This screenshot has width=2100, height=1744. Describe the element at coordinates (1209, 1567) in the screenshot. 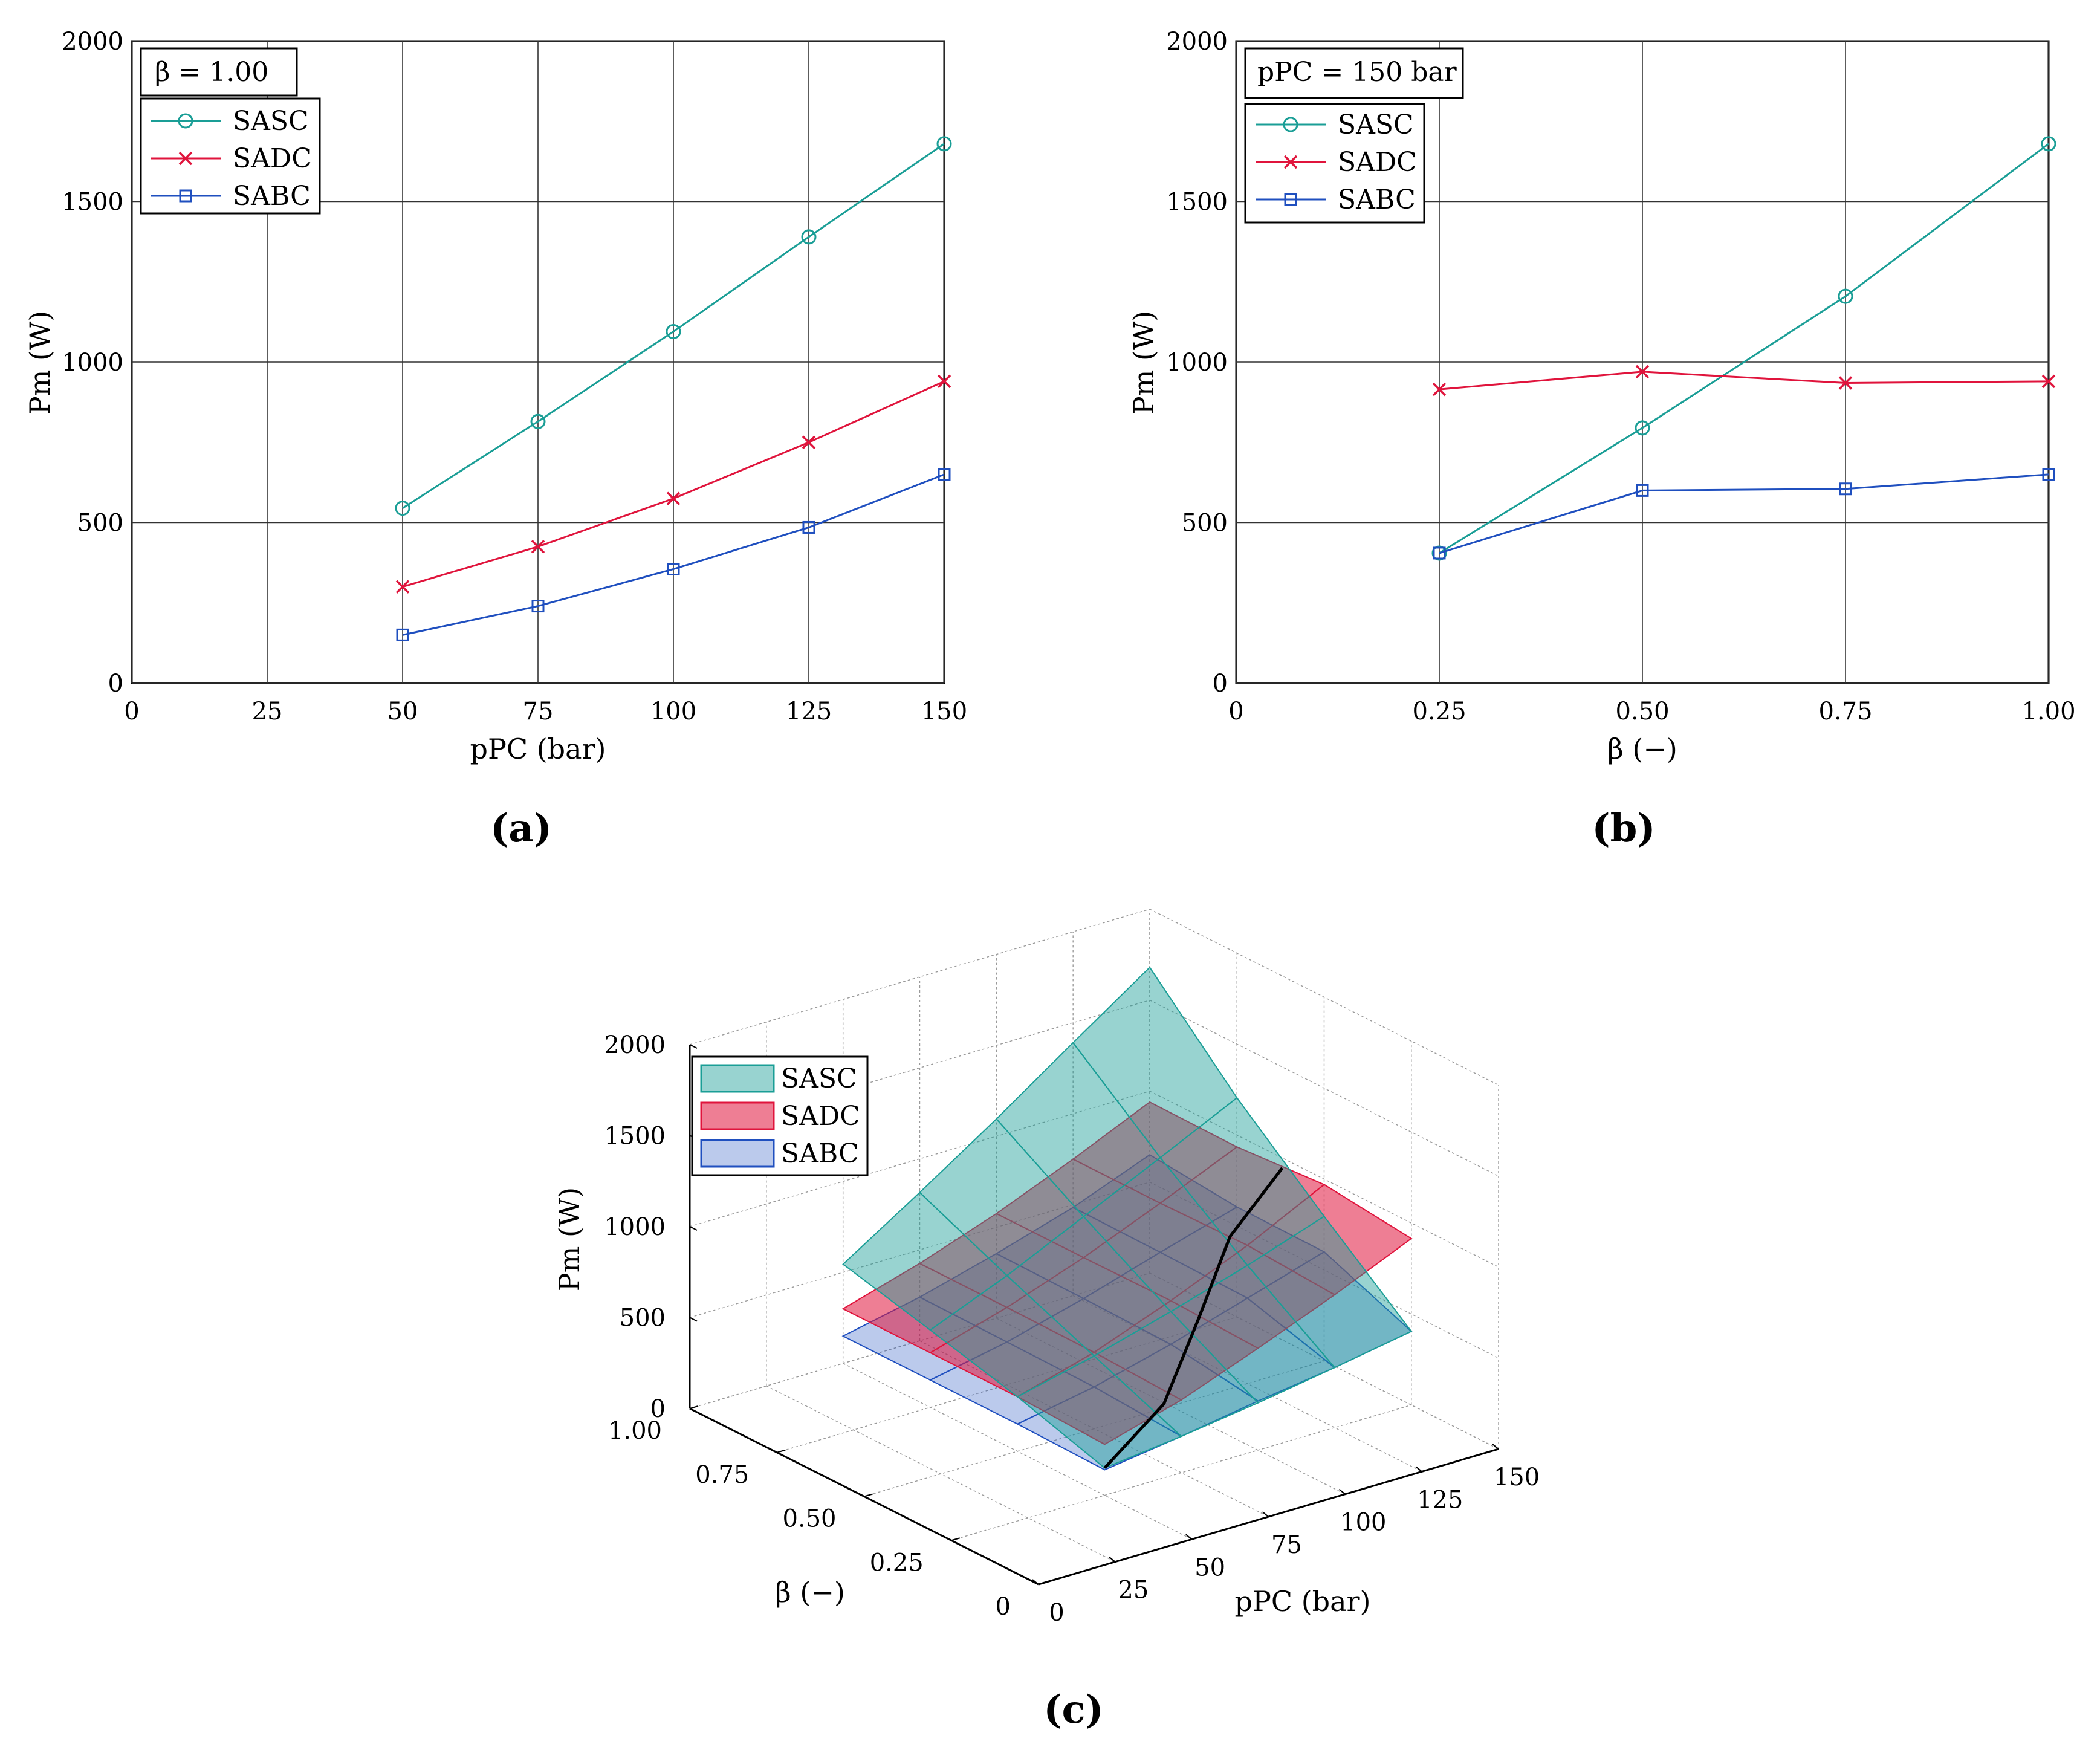

I see `p-tick-label: 50` at that location.